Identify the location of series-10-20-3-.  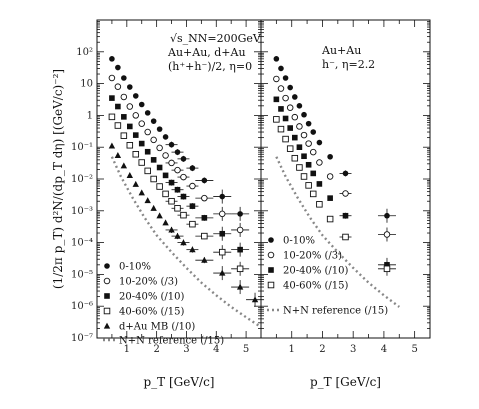
(179, 155).